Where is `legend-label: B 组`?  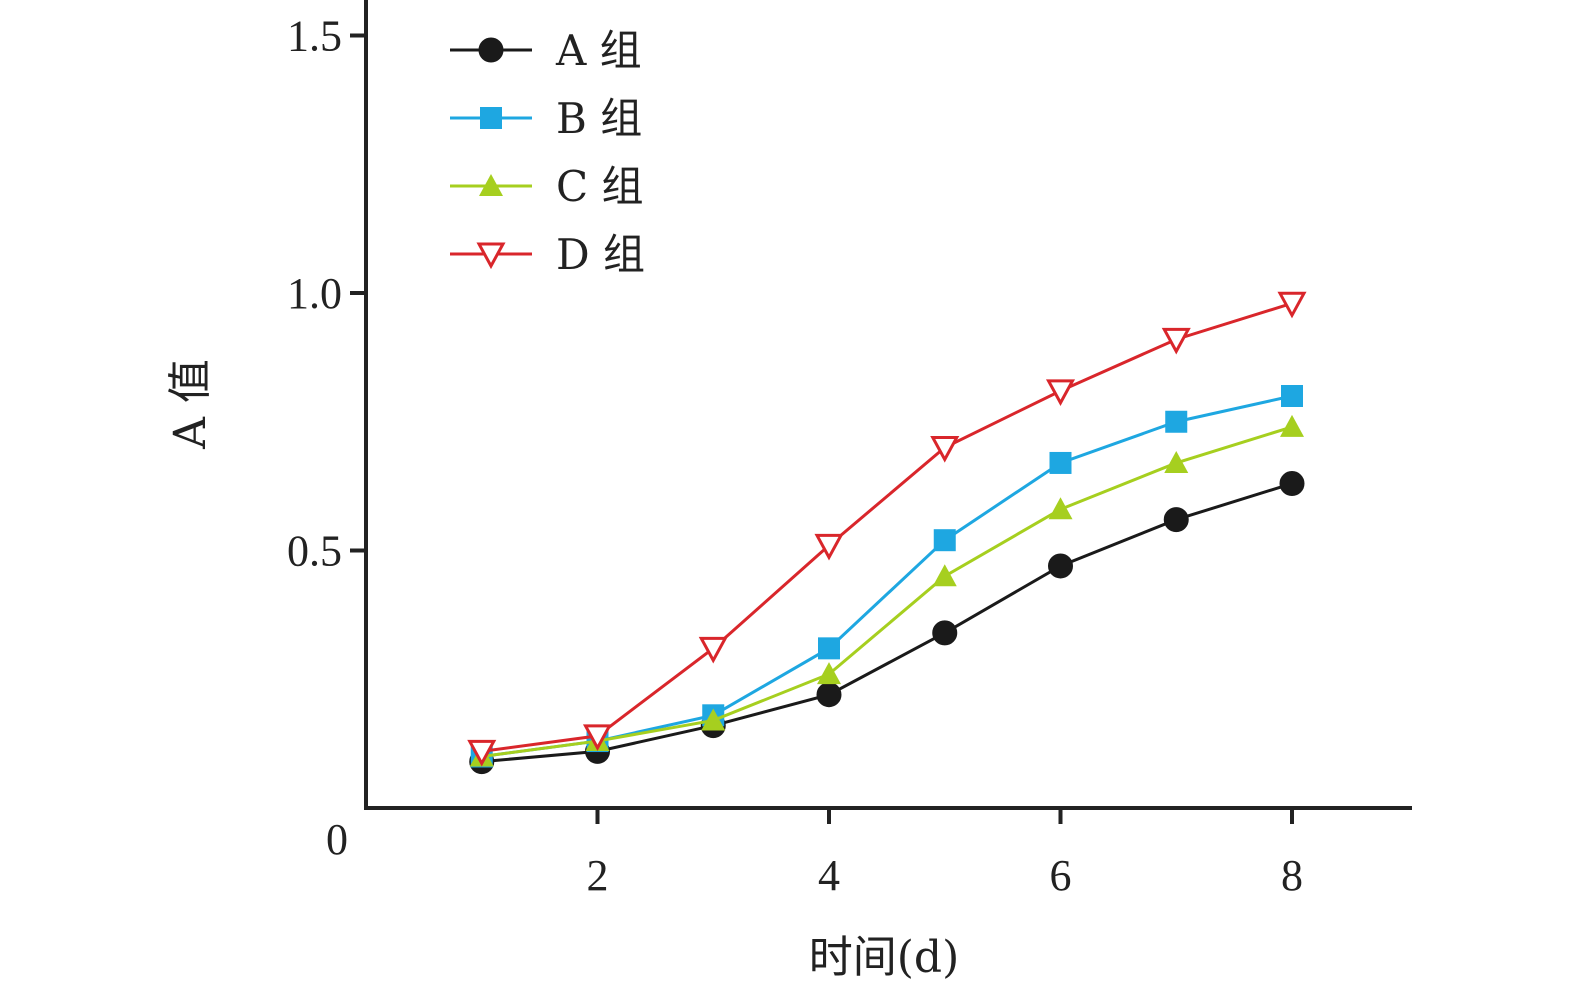
legend-label: B 组 is located at coordinates (599, 118).